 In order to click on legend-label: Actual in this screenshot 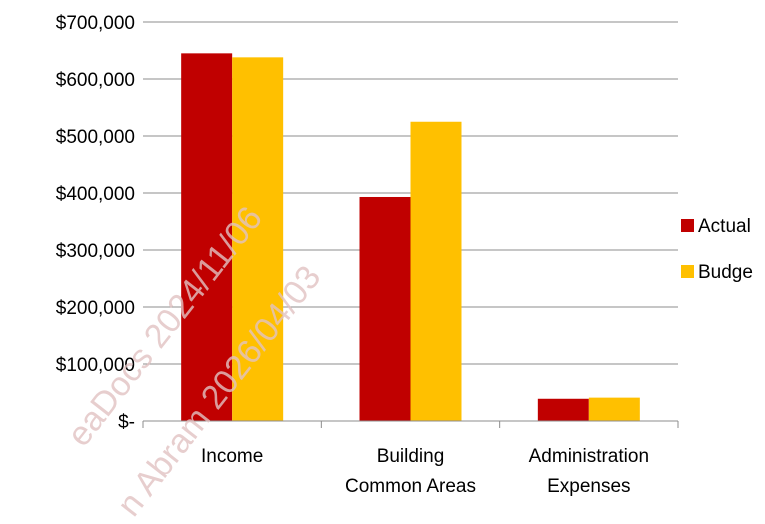, I will do `click(724, 226)`.